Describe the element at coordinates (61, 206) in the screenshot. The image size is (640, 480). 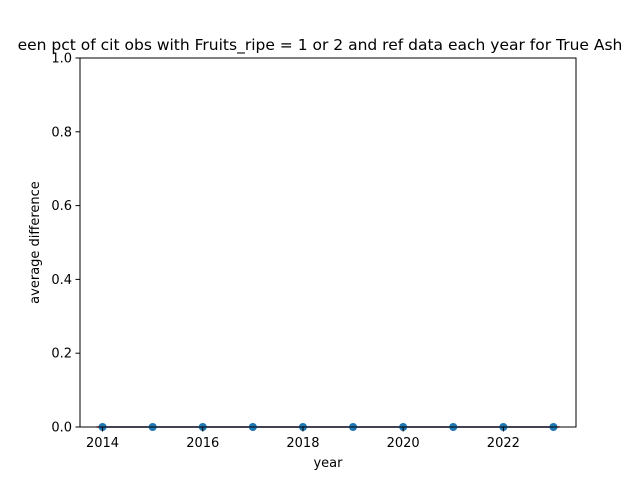
I see `y-tick-label: 0.6` at that location.